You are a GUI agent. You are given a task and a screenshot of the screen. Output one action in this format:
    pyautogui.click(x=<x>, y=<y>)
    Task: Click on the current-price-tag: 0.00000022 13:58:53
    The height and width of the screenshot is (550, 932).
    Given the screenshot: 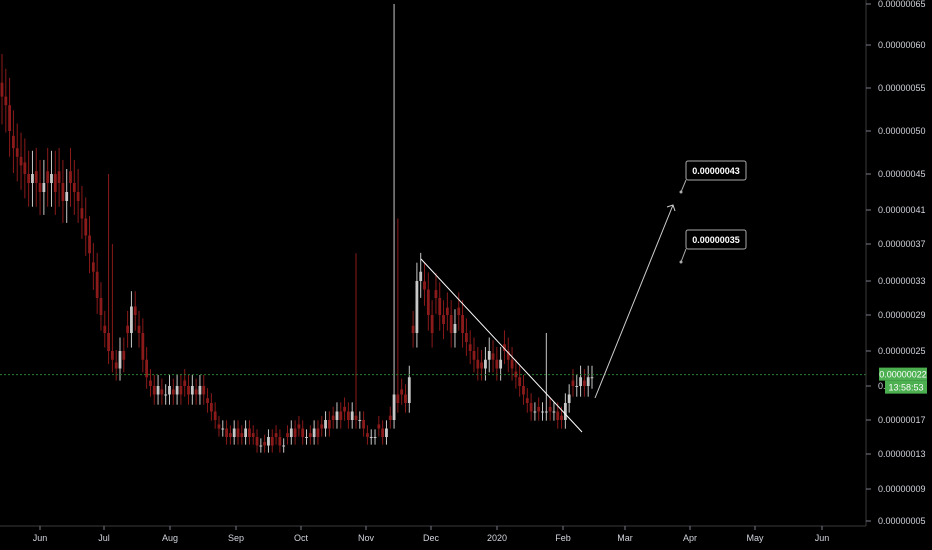 What is the action you would take?
    pyautogui.click(x=903, y=380)
    